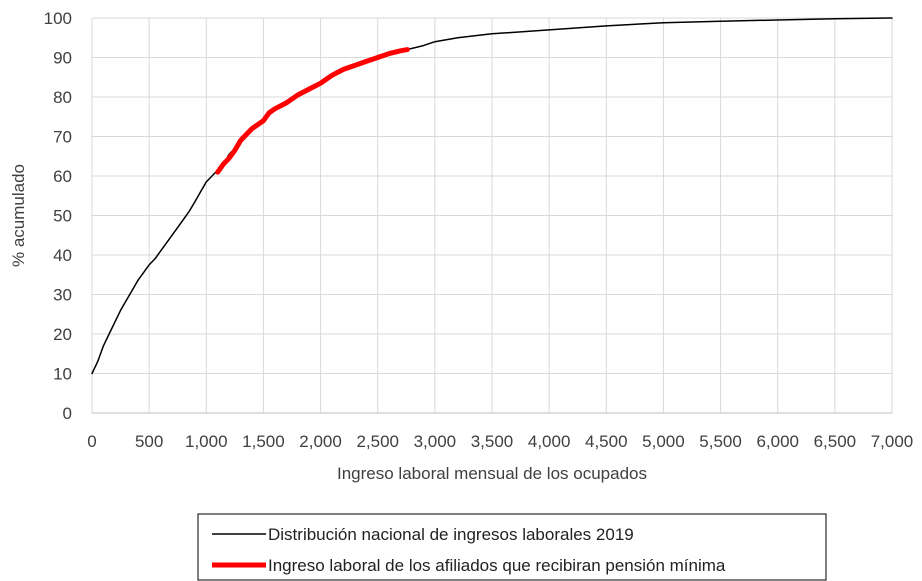 This screenshot has width=922, height=581. I want to click on y-tick-label: 70, so click(62, 137).